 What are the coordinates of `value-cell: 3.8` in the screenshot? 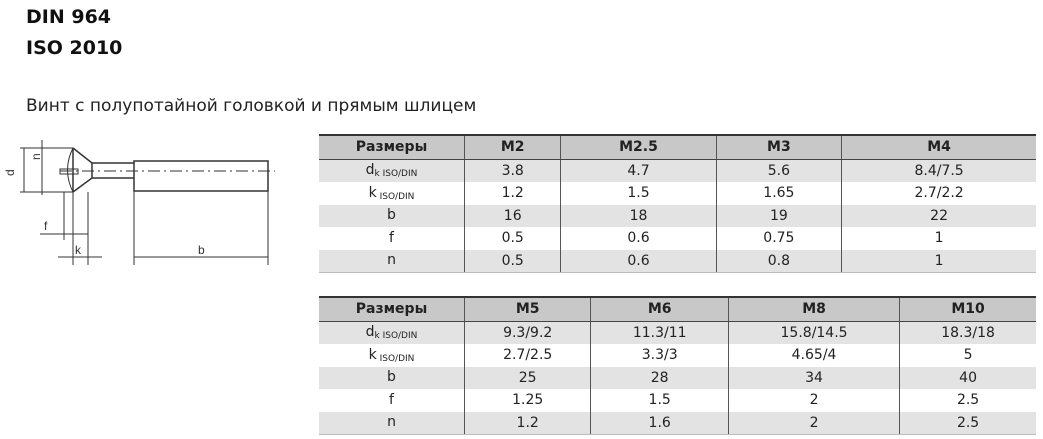 It's located at (512, 170).